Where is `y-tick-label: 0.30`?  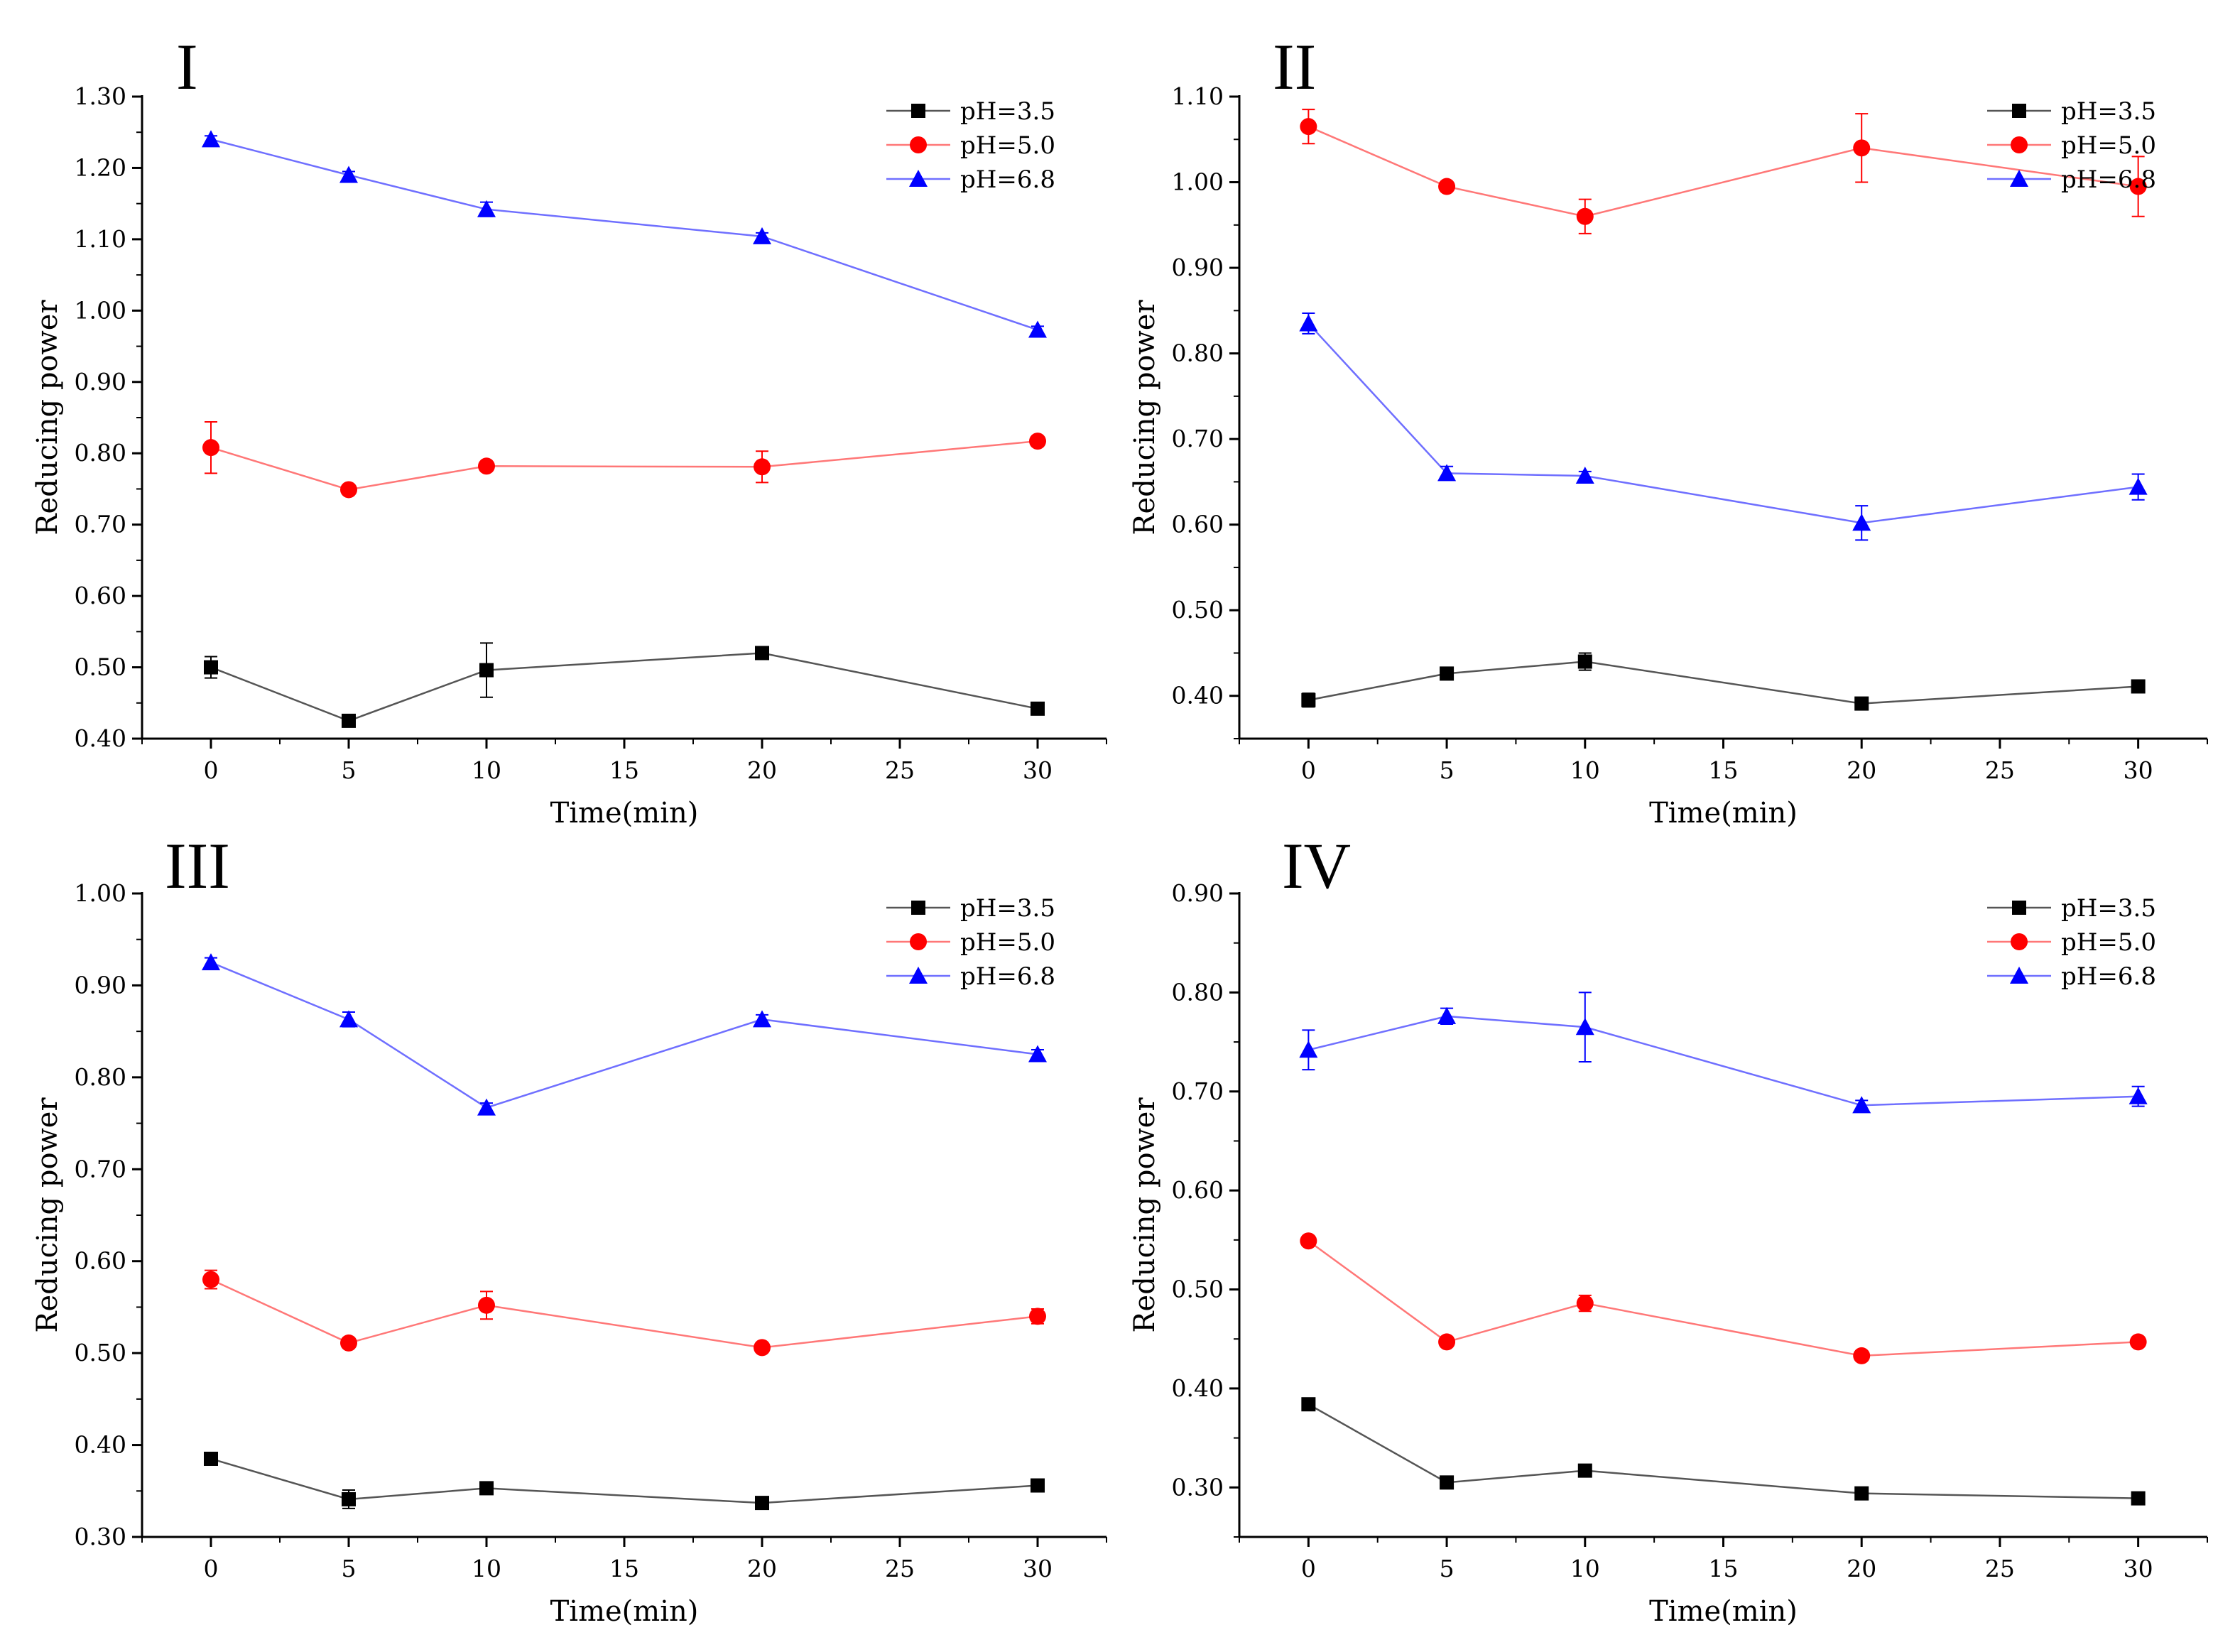 y-tick-label: 0.30 is located at coordinates (1198, 1487).